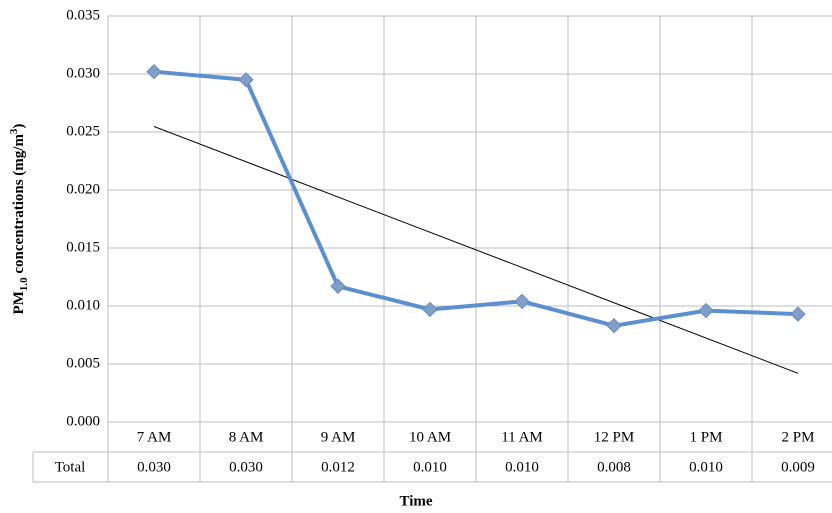  What do you see at coordinates (614, 437) in the screenshot?
I see `x-tick-label: 12 PM` at bounding box center [614, 437].